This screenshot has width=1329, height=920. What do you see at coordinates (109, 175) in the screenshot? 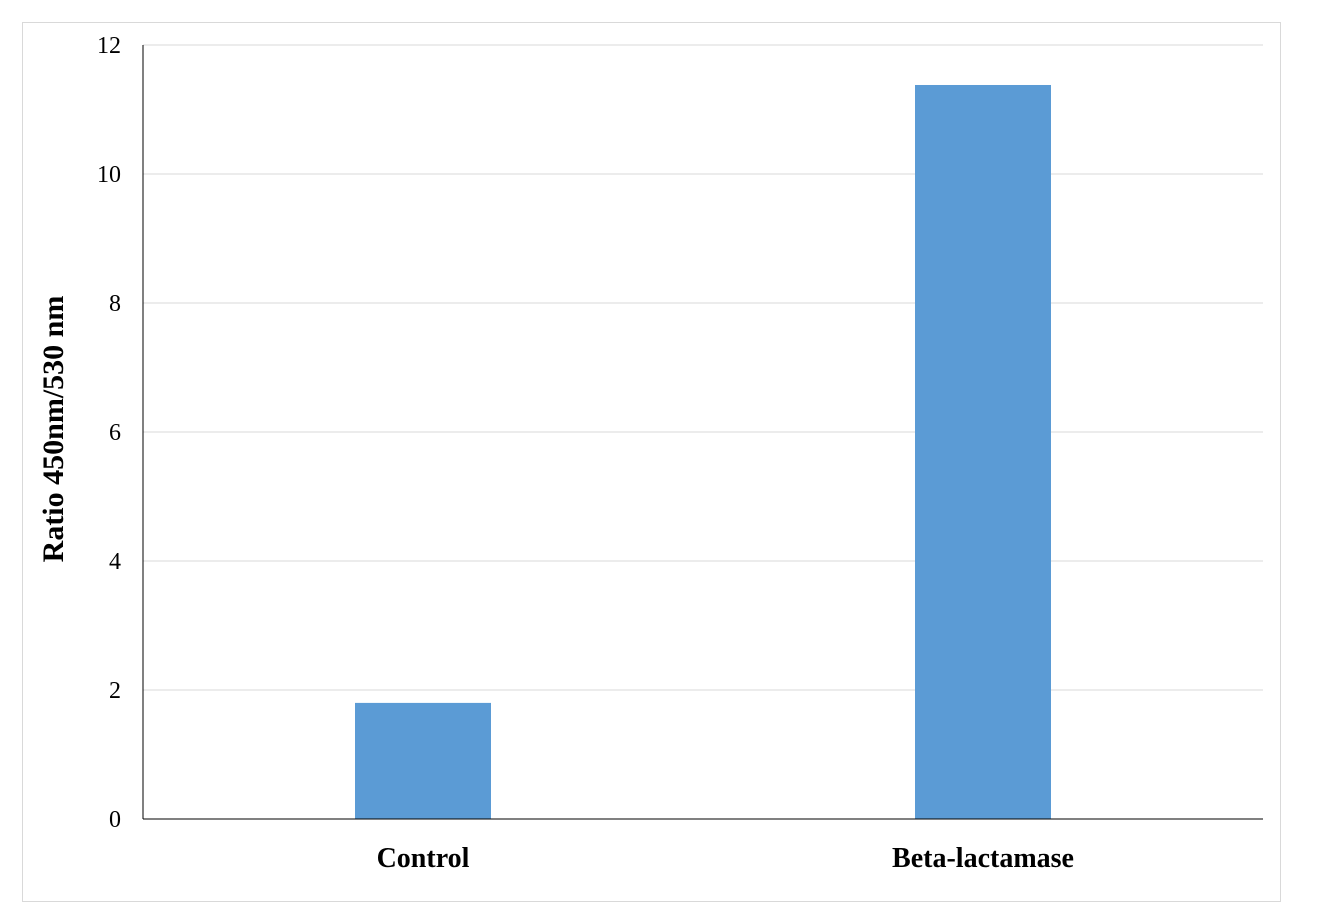
I see `y-tick-label: 10` at bounding box center [109, 175].